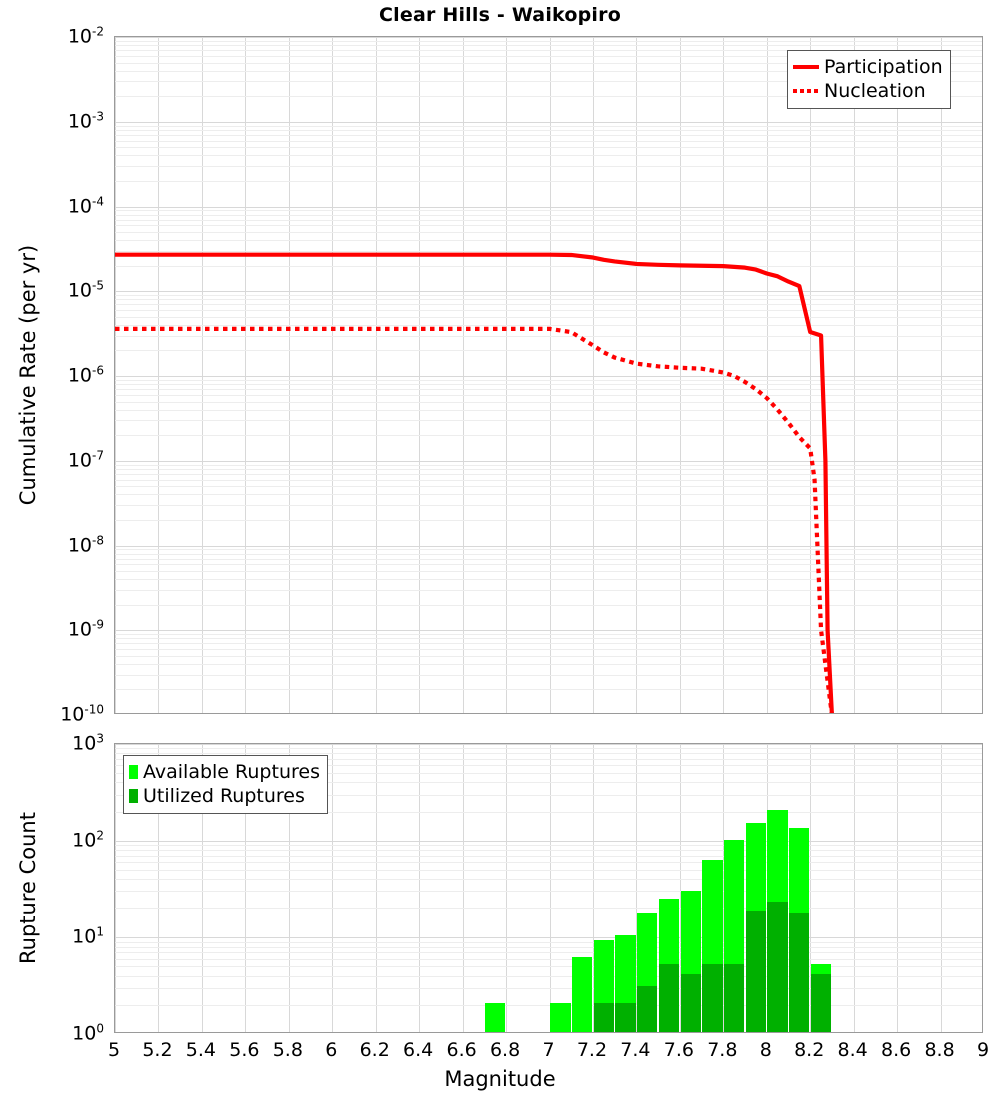 This screenshot has height=1100, width=1000. Describe the element at coordinates (28, 375) in the screenshot. I see `top-y-axis-label: Cumulative Rate (per yr)` at that location.